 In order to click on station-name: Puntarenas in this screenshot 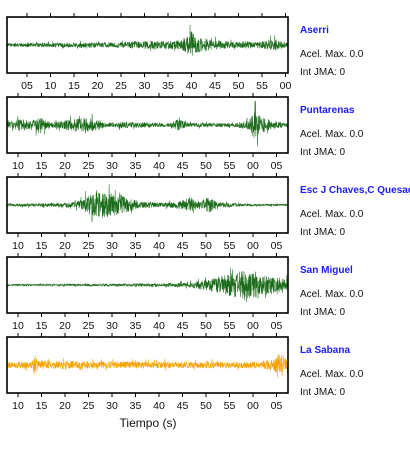, I will do `click(327, 110)`.